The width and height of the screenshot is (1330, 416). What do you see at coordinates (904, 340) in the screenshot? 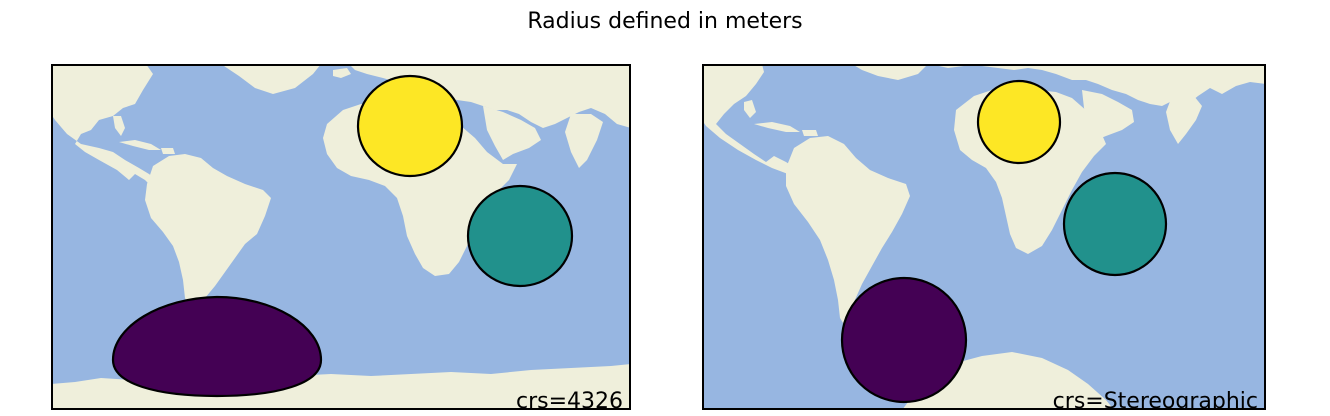
I see `purple-circle` at bounding box center [904, 340].